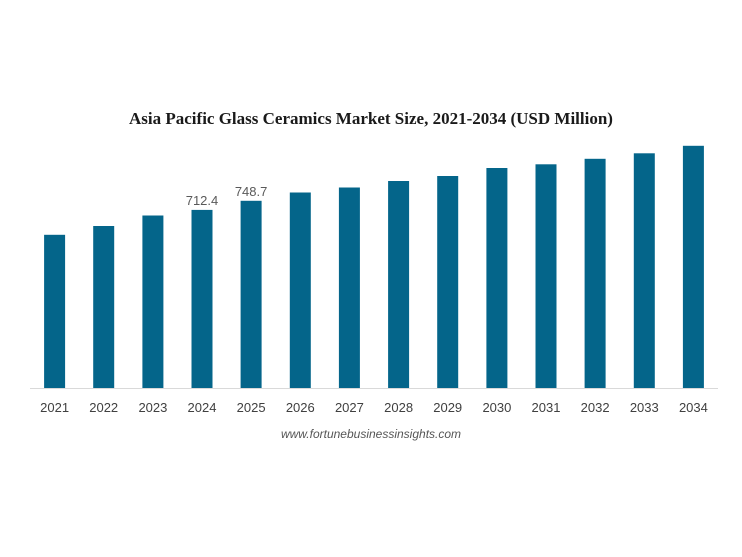  I want to click on bar-2021, so click(55, 311).